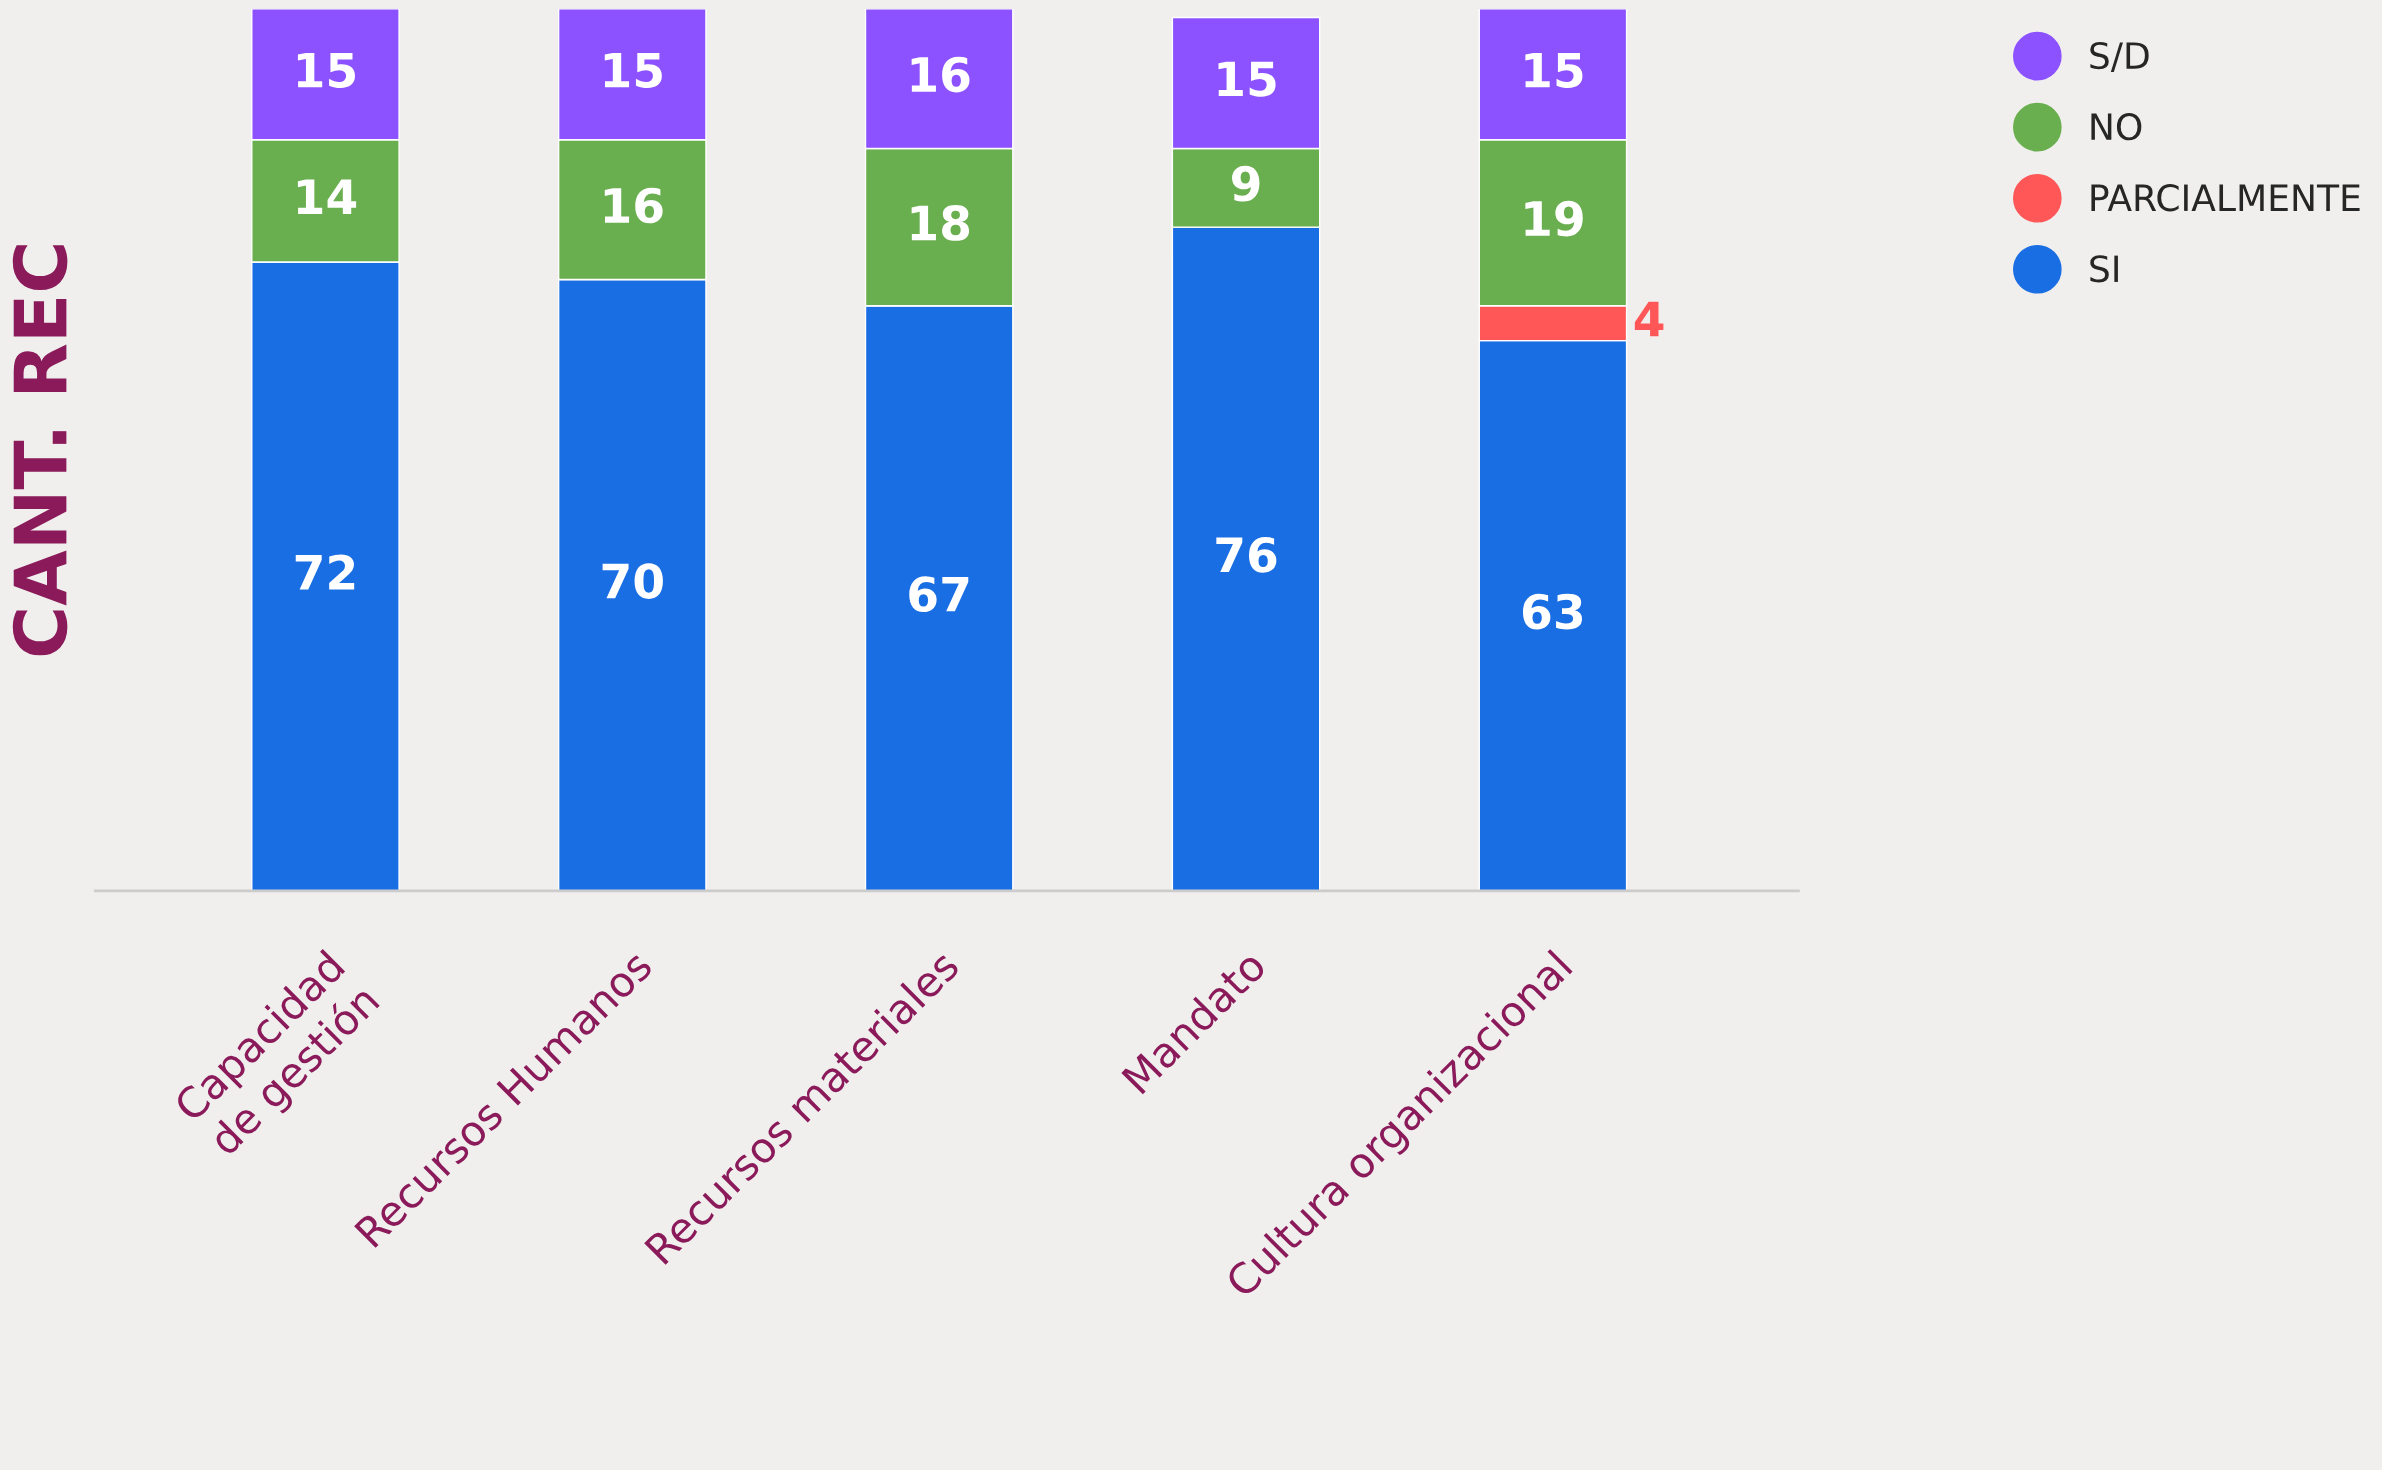 The width and height of the screenshot is (2382, 1470). Describe the element at coordinates (940, 223) in the screenshot. I see `data-label: 18` at that location.